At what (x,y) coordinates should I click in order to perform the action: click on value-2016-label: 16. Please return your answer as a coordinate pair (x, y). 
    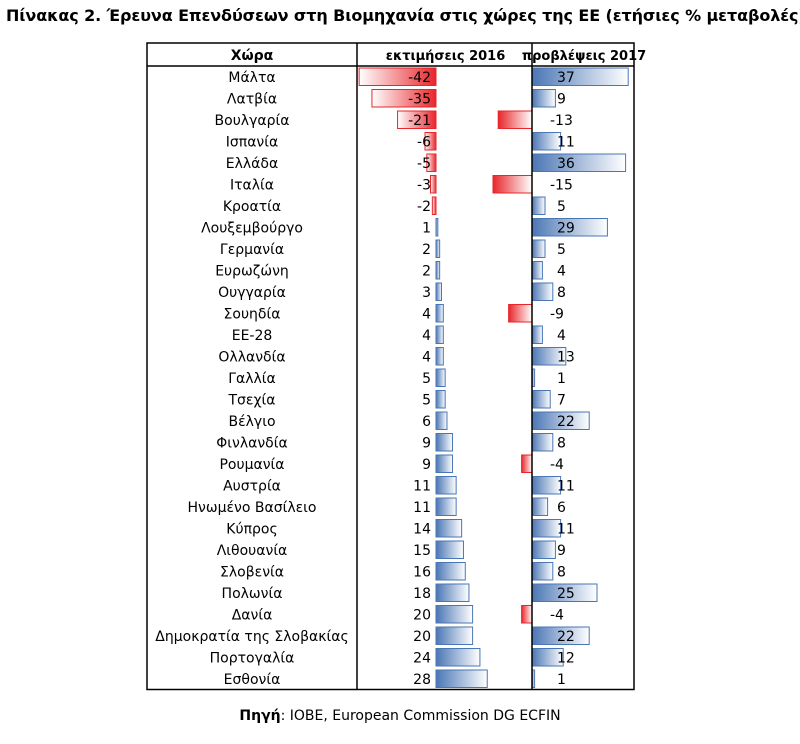
    Looking at the image, I should click on (422, 572).